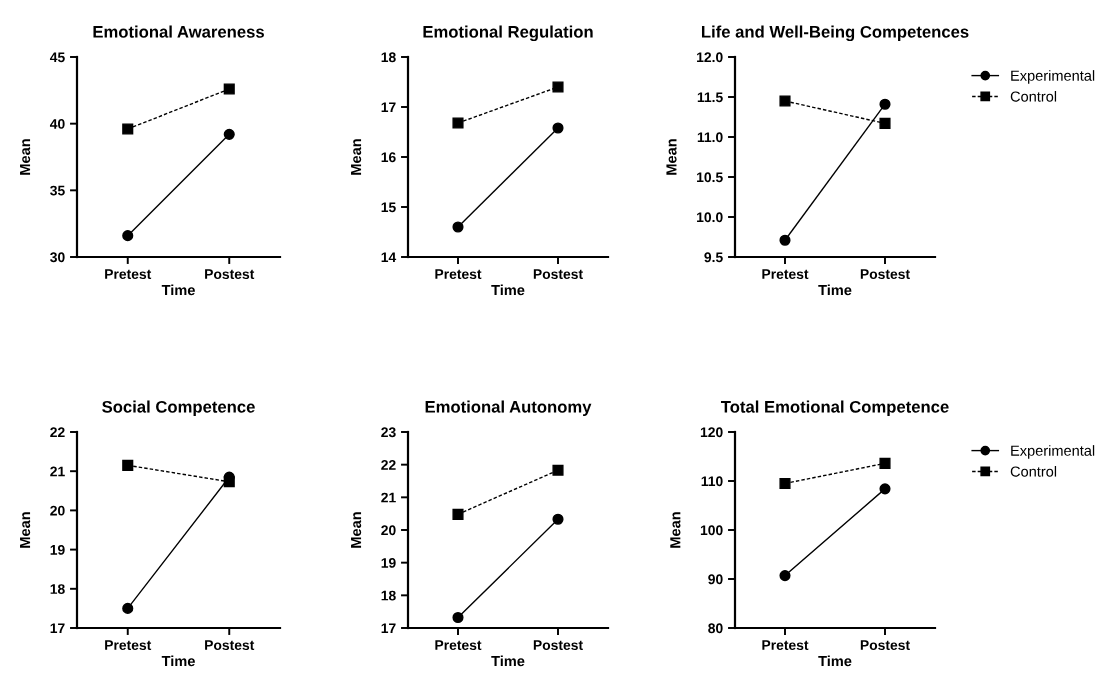 Image resolution: width=1115 pixels, height=678 pixels. Describe the element at coordinates (710, 217) in the screenshot. I see `y-tick-label: 10.0` at that location.